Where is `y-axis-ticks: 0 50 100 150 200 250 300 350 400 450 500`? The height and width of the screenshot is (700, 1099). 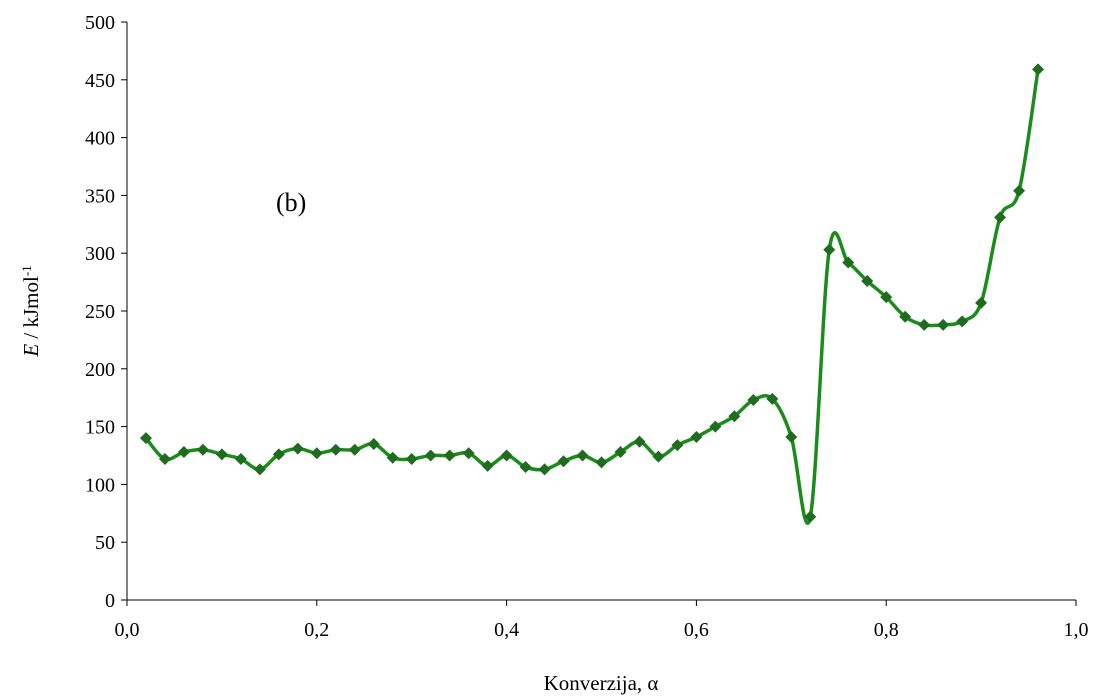
y-axis-ticks: 0 50 100 150 200 250 300 350 400 450 500 is located at coordinates (106, 312).